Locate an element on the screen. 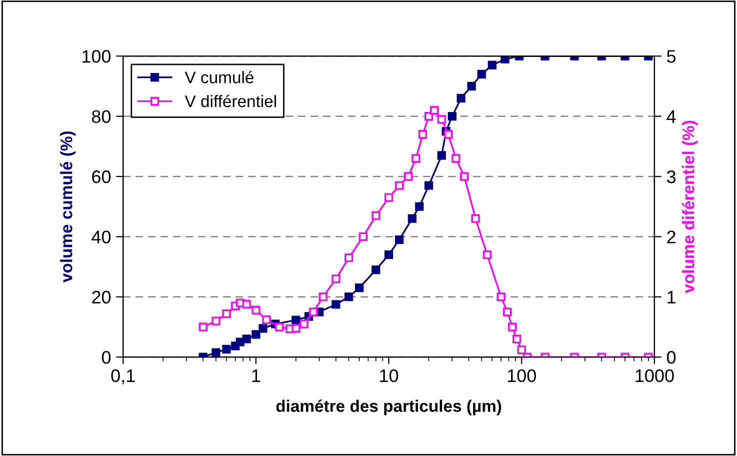  x-tick-label: 1000 is located at coordinates (655, 375).